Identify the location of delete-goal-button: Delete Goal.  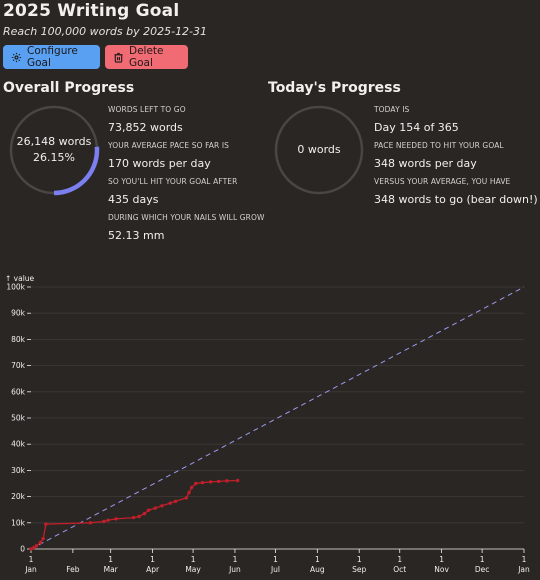
(146, 57).